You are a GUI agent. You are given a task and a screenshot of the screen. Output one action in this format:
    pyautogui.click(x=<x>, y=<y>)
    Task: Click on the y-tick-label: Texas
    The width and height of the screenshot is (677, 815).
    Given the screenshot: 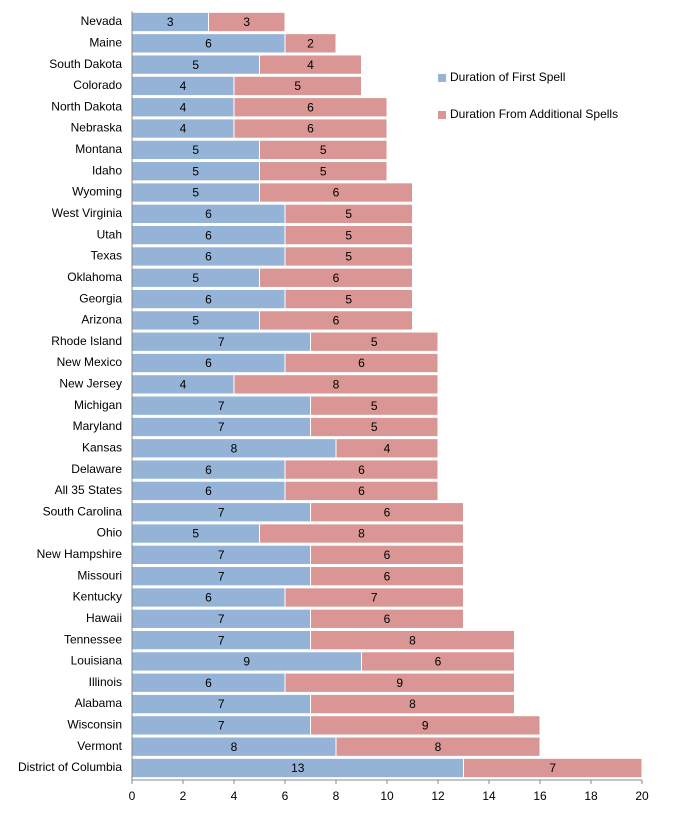 What is the action you would take?
    pyautogui.click(x=106, y=256)
    